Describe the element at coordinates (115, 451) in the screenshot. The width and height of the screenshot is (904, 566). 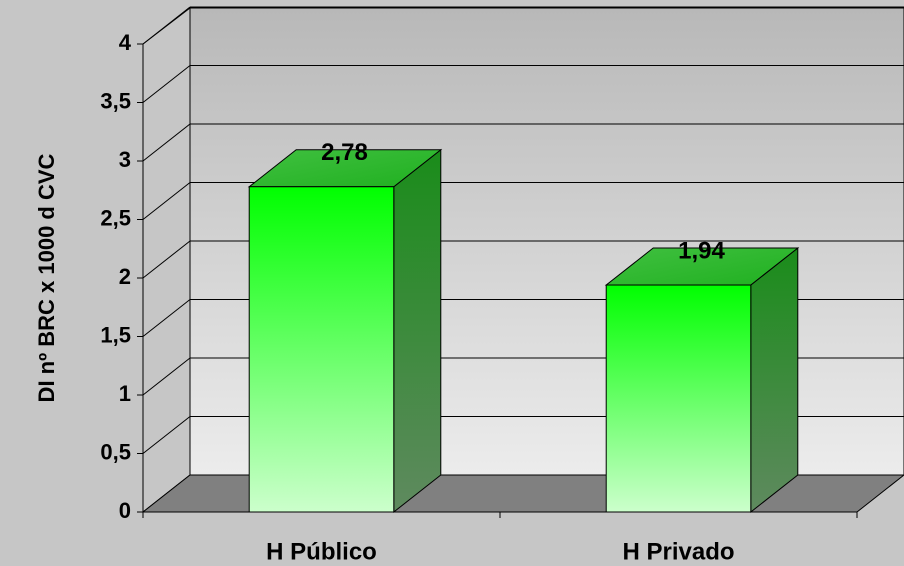
I see `y-tick-label: 0,5` at that location.